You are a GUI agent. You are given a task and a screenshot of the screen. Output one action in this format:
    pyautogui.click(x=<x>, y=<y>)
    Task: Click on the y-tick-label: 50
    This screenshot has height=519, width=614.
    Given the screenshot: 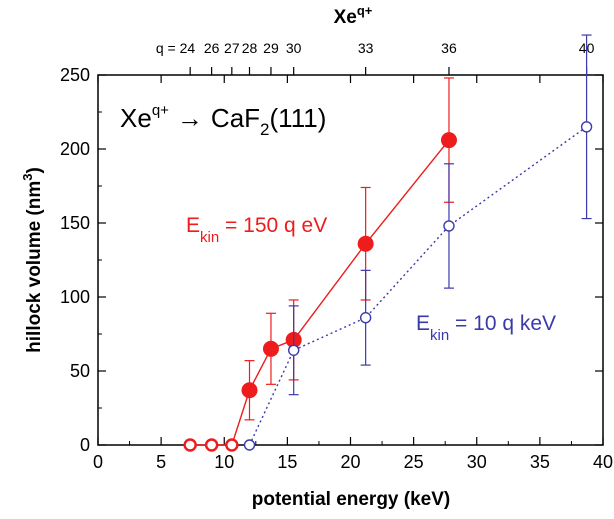 What is the action you would take?
    pyautogui.click(x=80, y=371)
    